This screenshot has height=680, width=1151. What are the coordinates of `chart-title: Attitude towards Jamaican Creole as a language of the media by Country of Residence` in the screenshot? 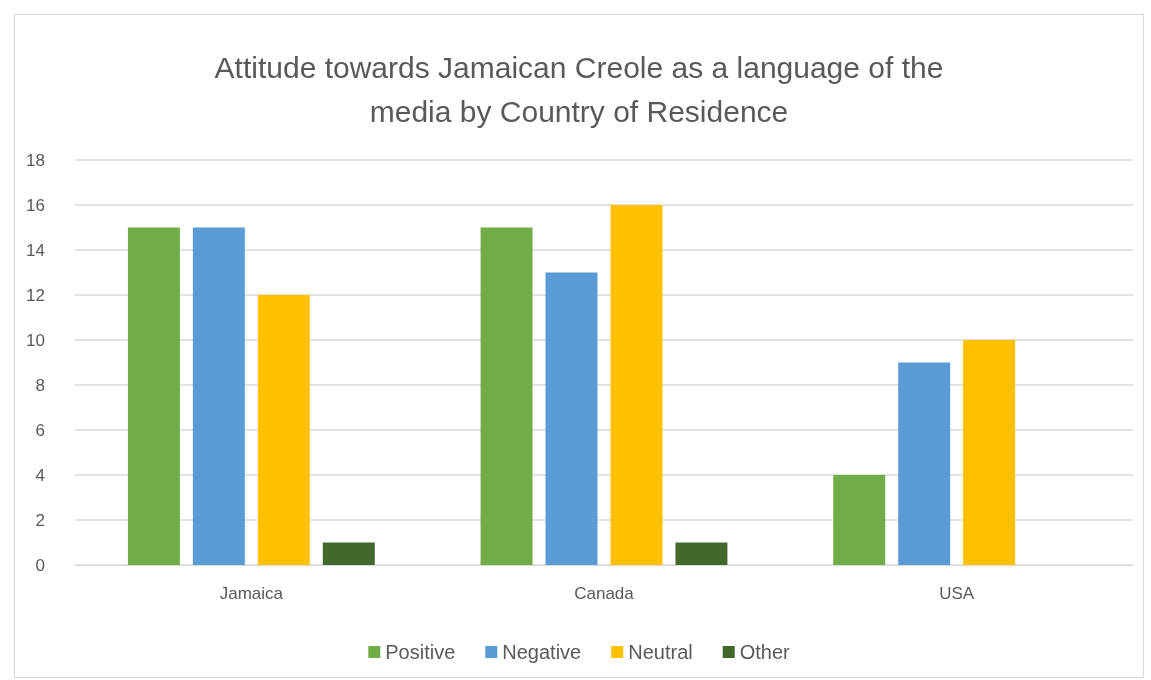 It's located at (579, 89).